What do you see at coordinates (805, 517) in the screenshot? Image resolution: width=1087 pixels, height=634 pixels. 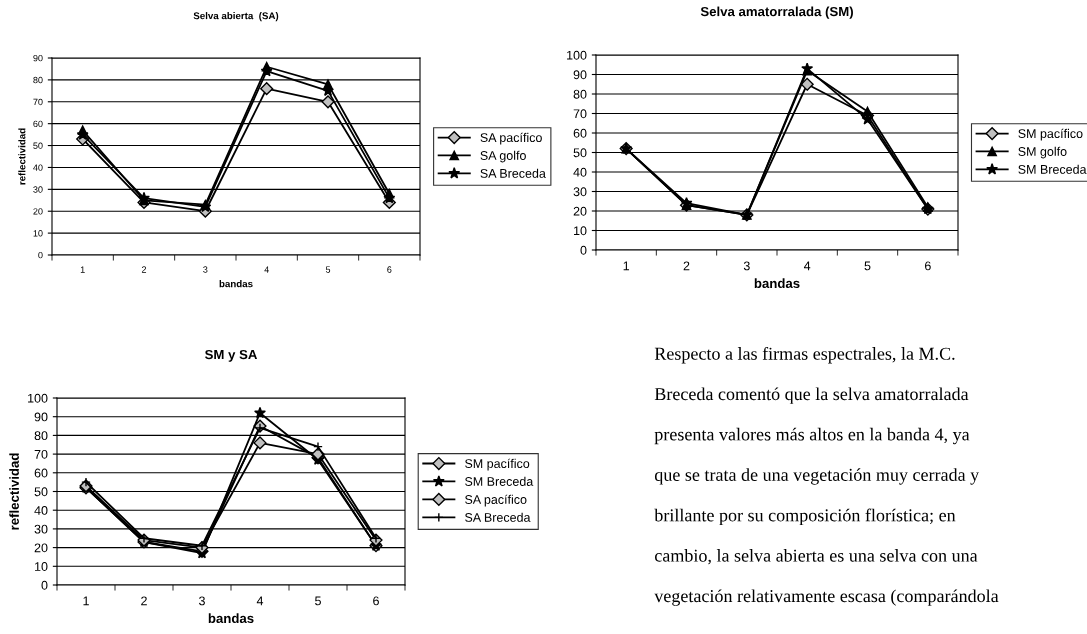 I see `text: brillante por su composición florística; en` at bounding box center [805, 517].